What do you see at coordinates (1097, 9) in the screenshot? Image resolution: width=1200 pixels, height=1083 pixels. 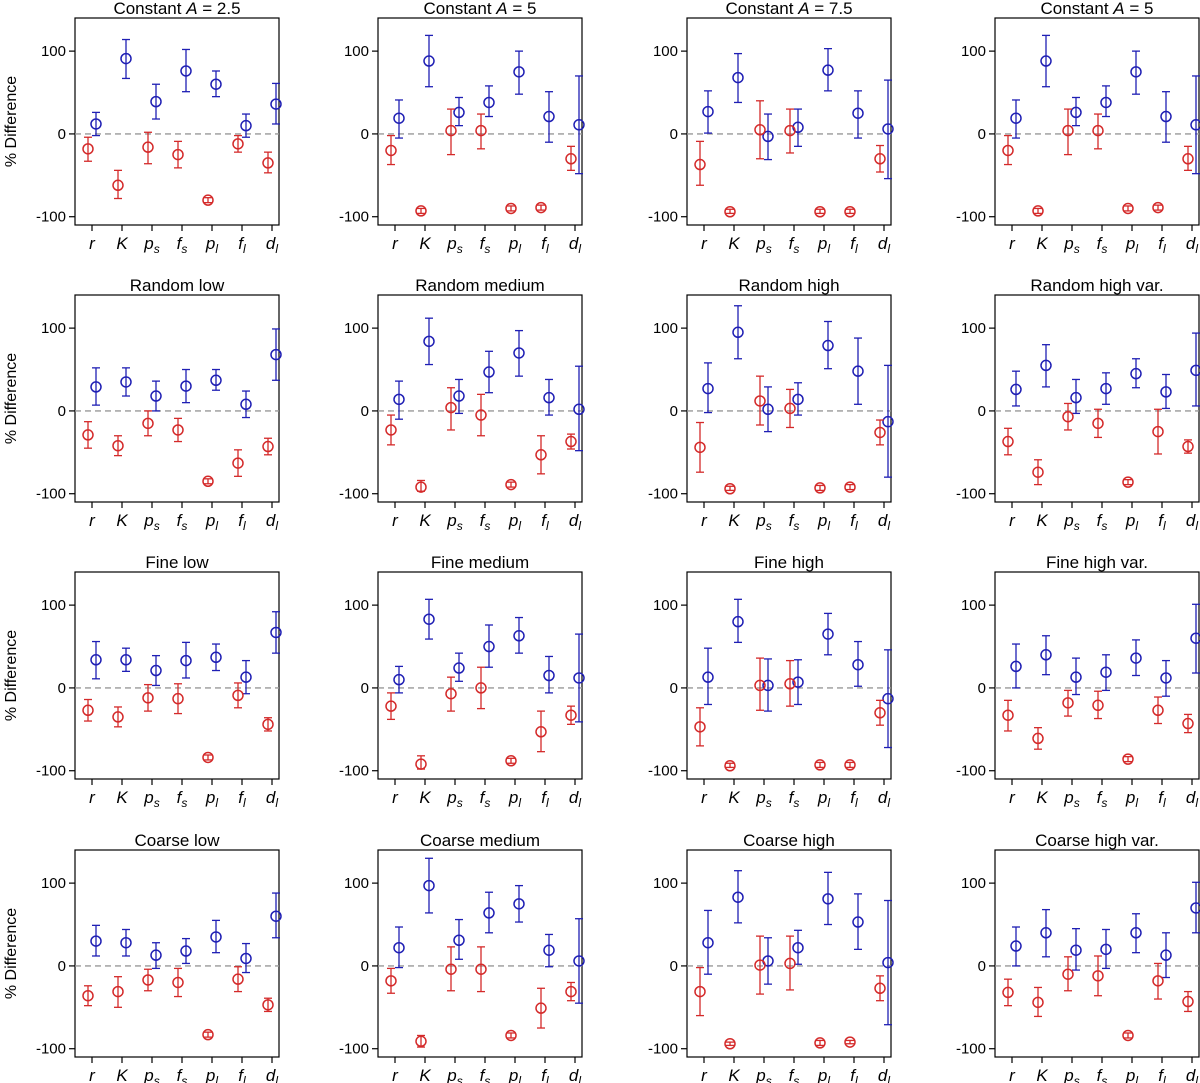 I see `panel-title: Constant A = 5` at bounding box center [1097, 9].